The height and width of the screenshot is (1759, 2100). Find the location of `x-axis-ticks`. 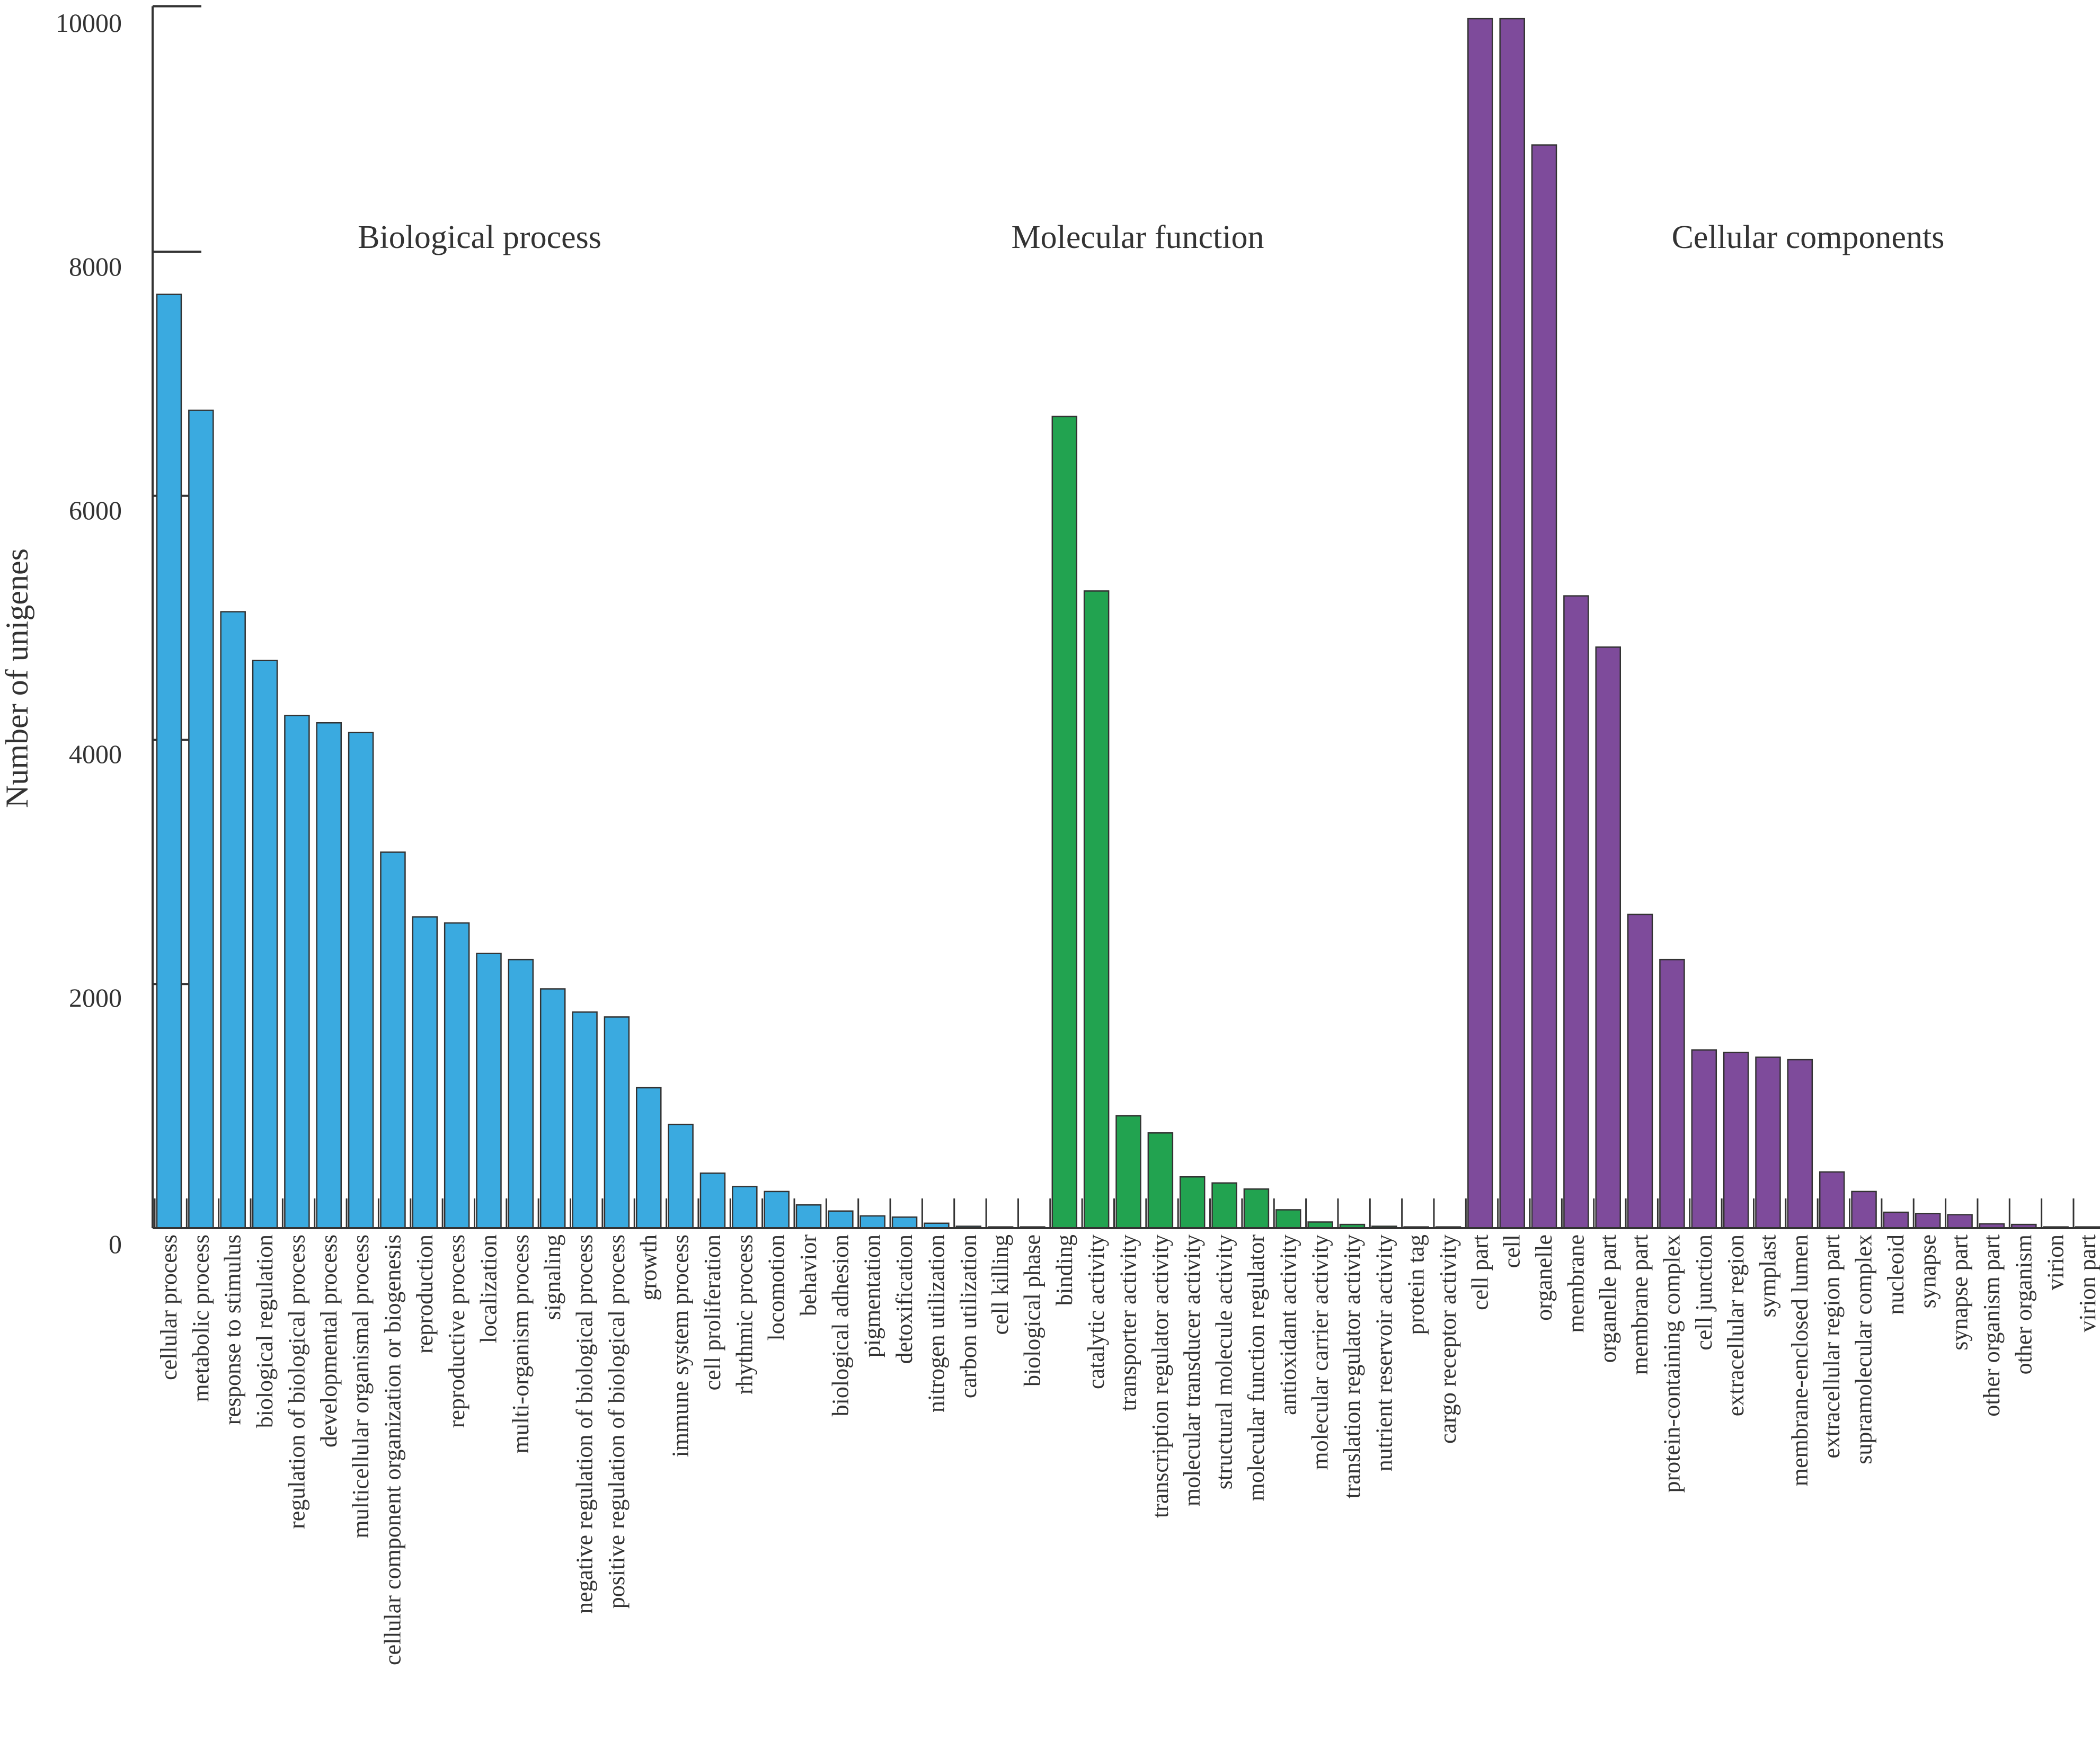

x-axis-ticks is located at coordinates (1126, 1213).